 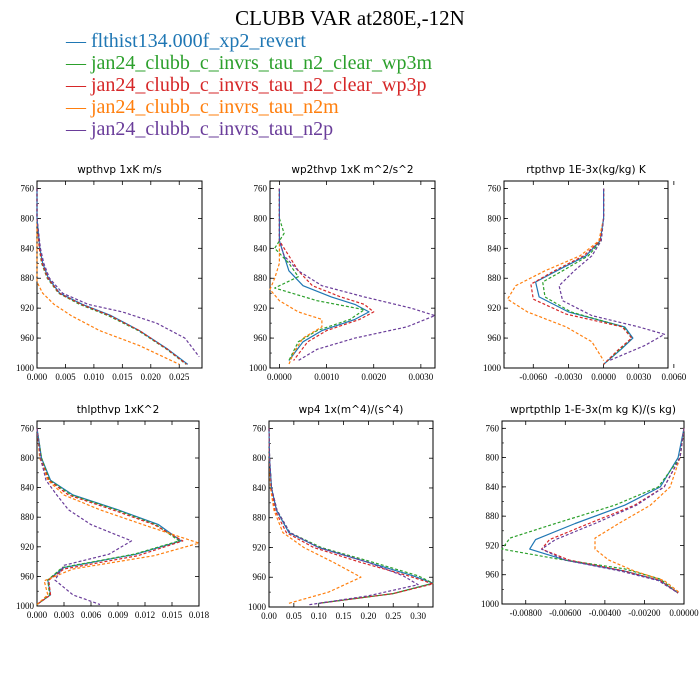 What do you see at coordinates (64, 615) in the screenshot?
I see `x-tick-label: 0.003` at bounding box center [64, 615].